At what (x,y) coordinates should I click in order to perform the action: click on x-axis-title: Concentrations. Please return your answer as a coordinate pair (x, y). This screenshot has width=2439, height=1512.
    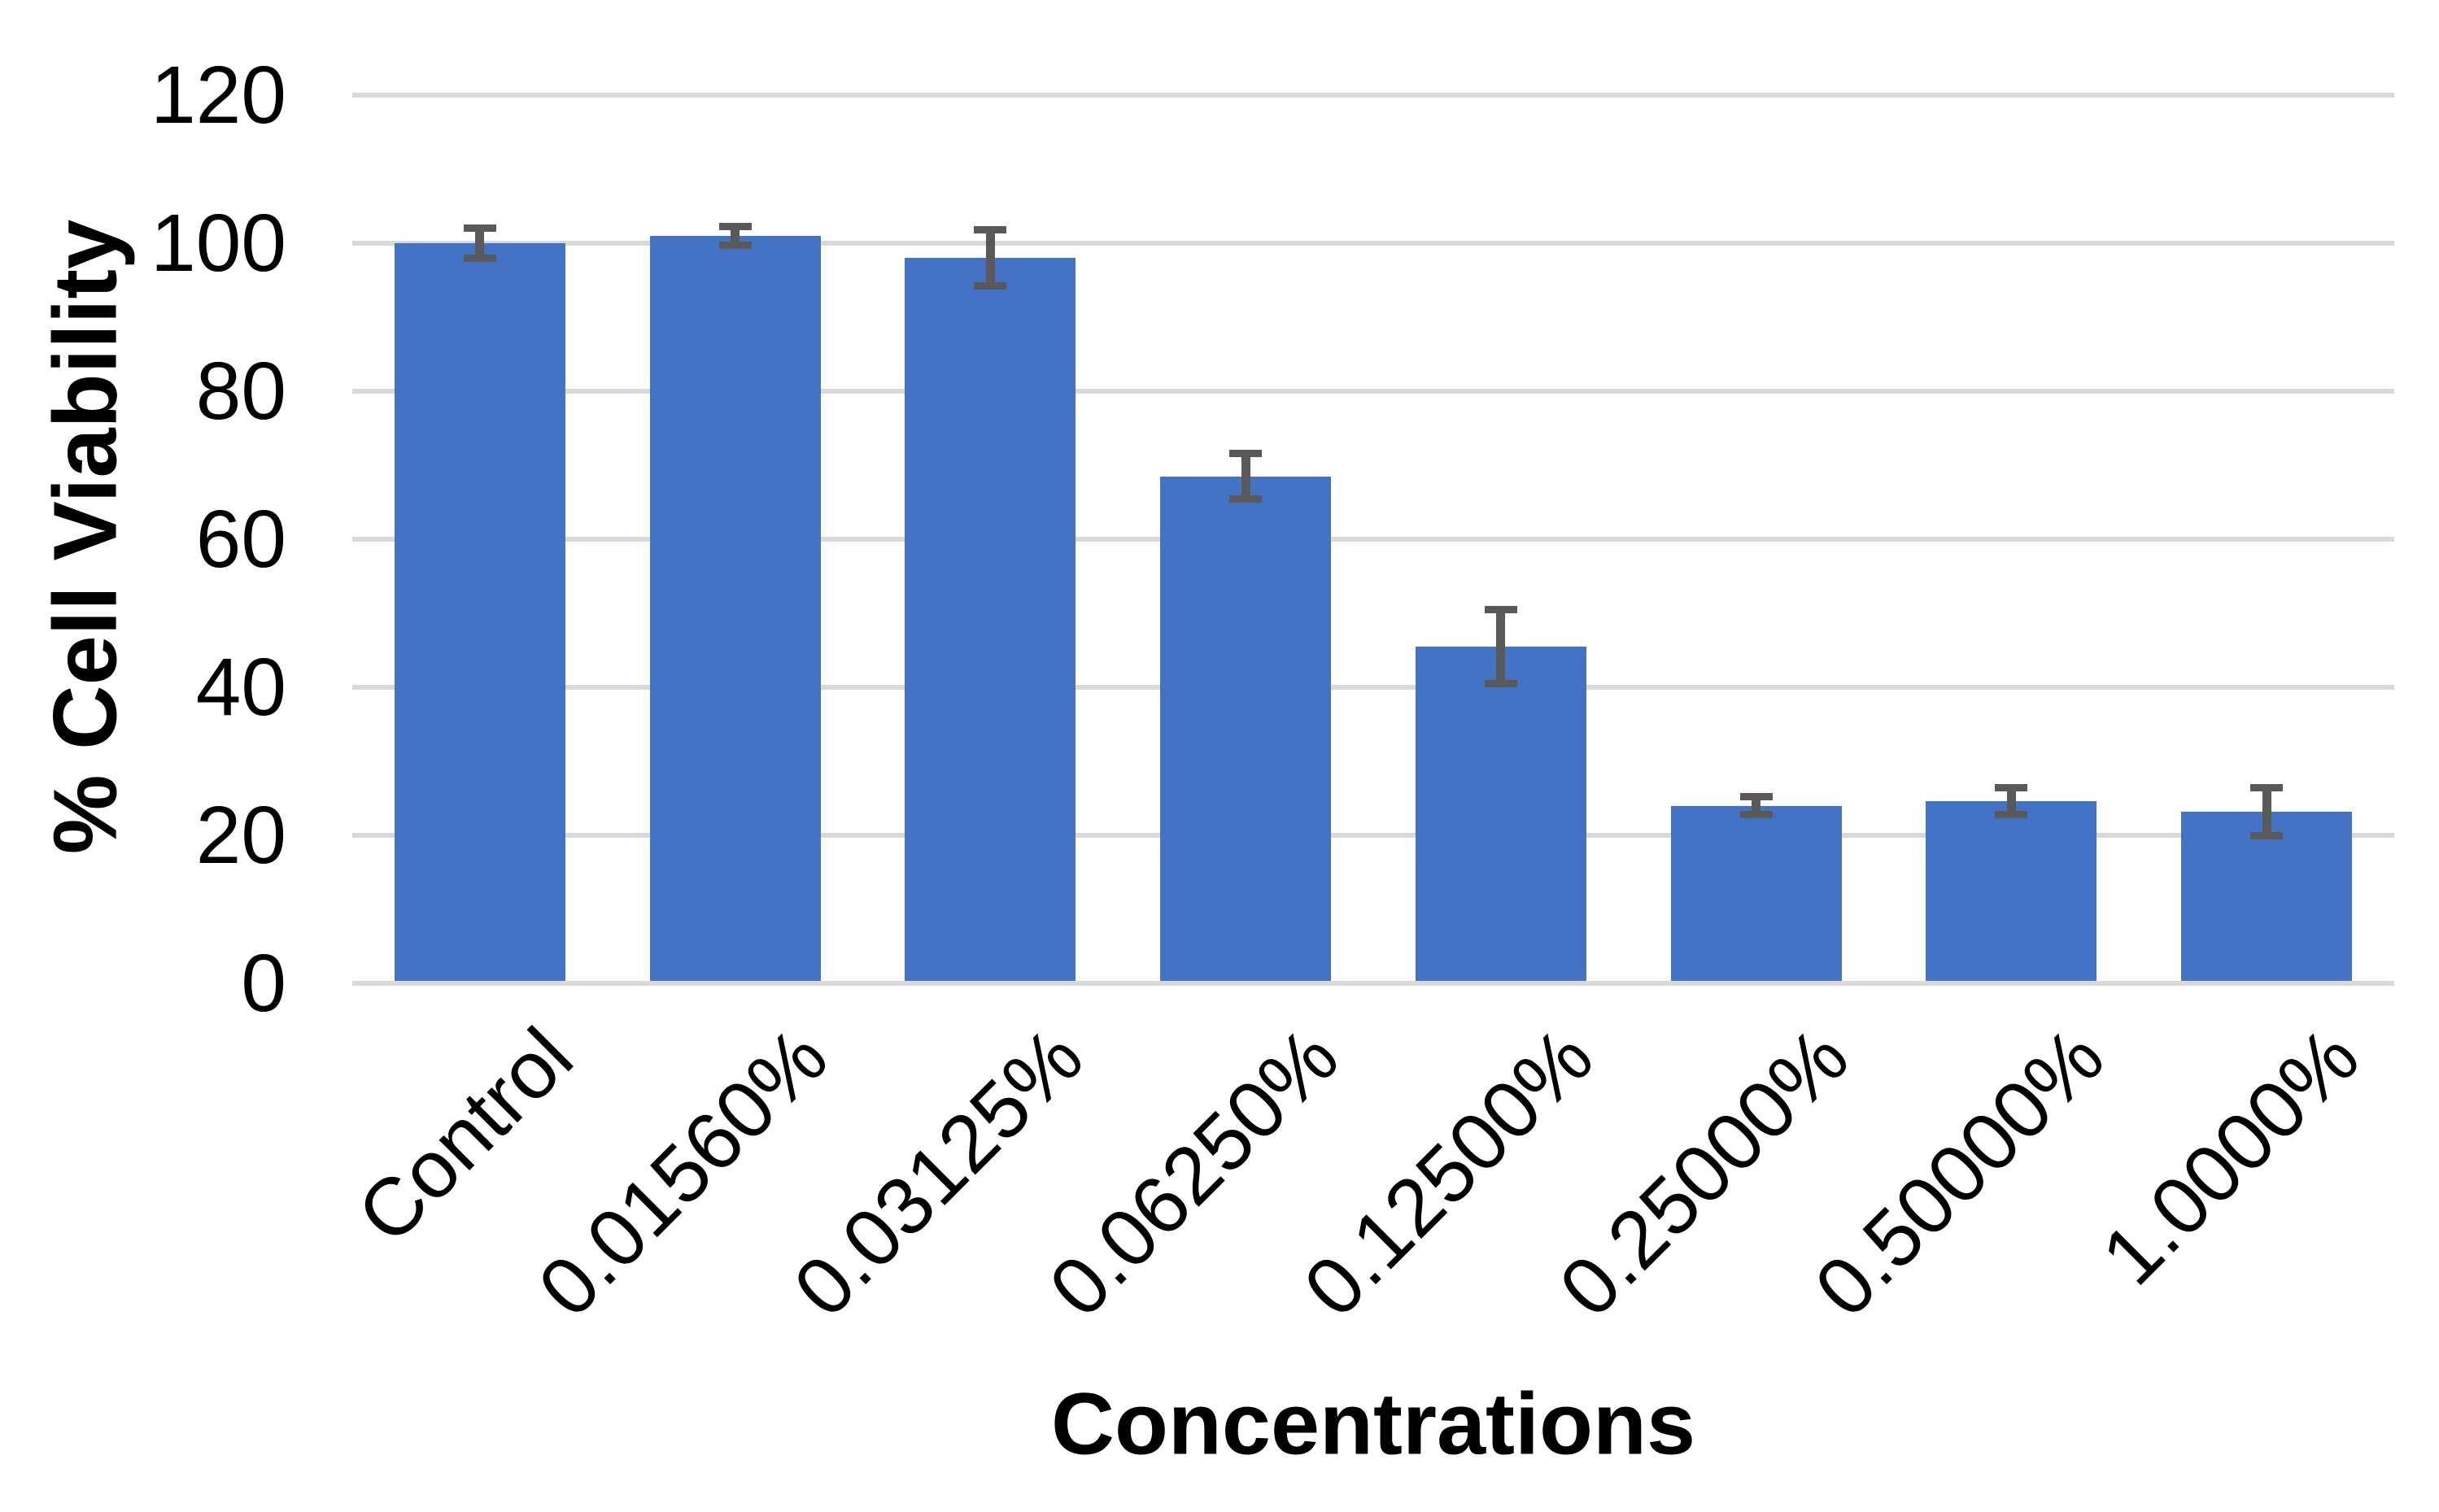
    Looking at the image, I should click on (1373, 1423).